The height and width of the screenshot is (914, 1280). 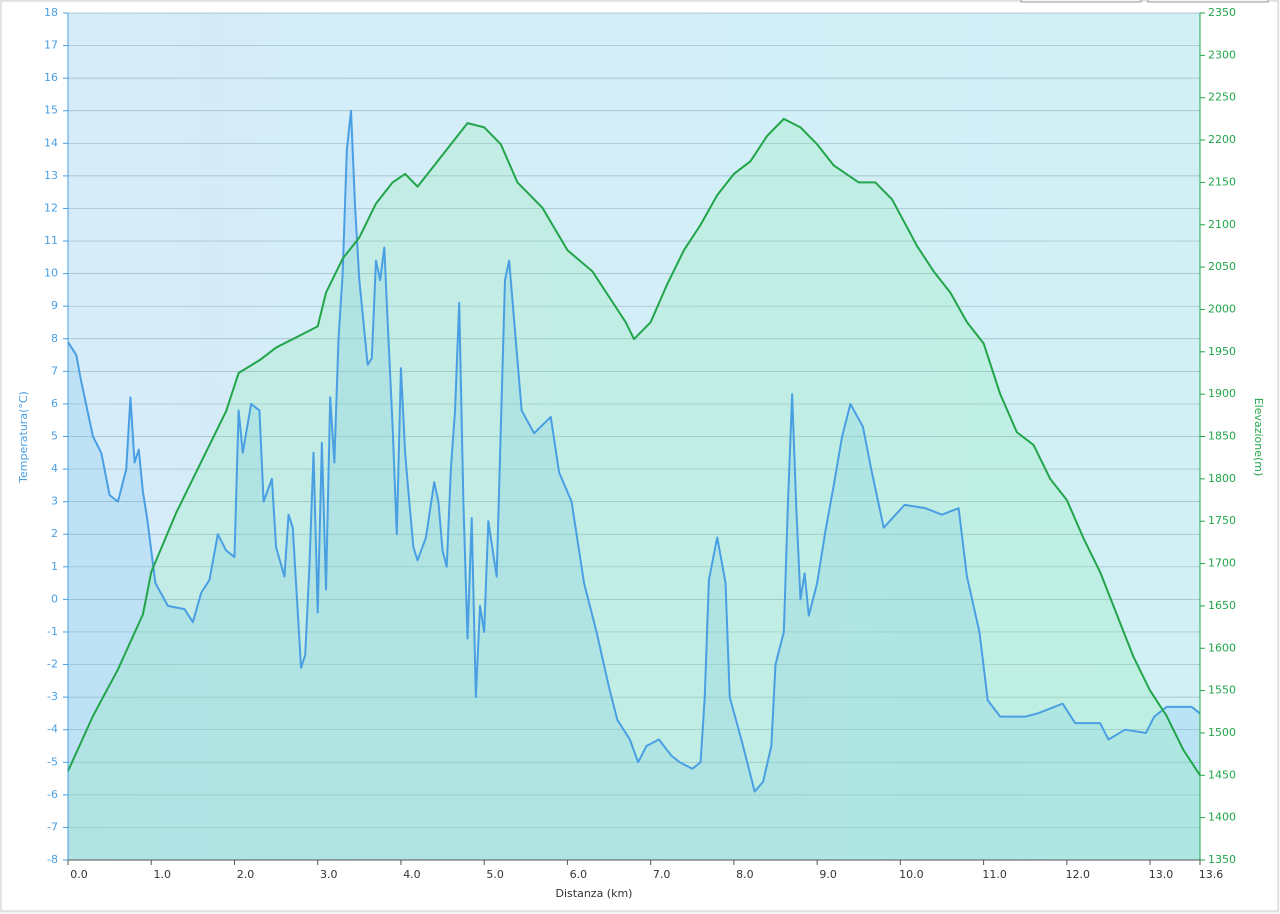 I want to click on y2-tick-label: 1400, so click(x=1222, y=817).